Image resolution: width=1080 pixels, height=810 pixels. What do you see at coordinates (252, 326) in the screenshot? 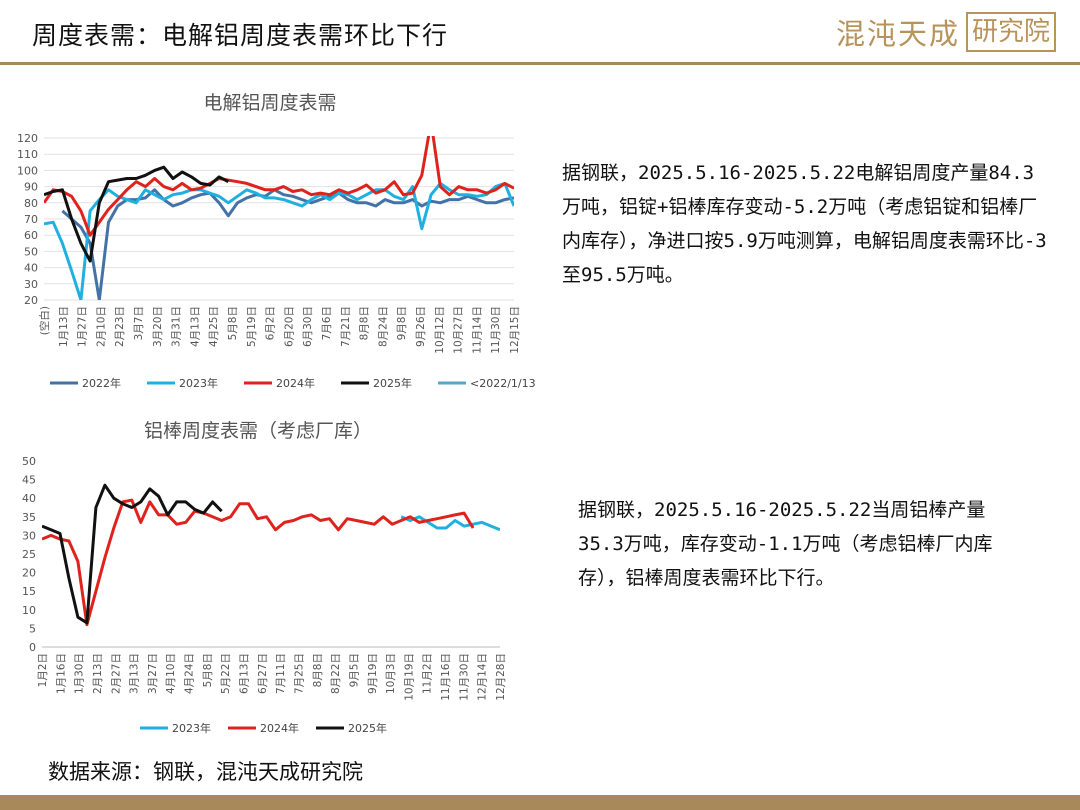
I see `x-tick-label: 5月19日` at bounding box center [252, 326].